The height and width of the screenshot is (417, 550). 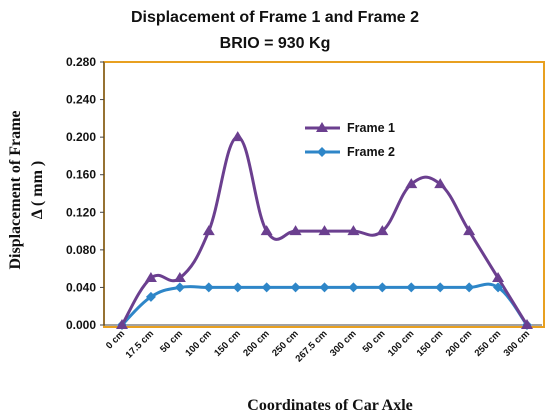 I want to click on legend-label-frame-1: Frame 1, so click(x=371, y=128).